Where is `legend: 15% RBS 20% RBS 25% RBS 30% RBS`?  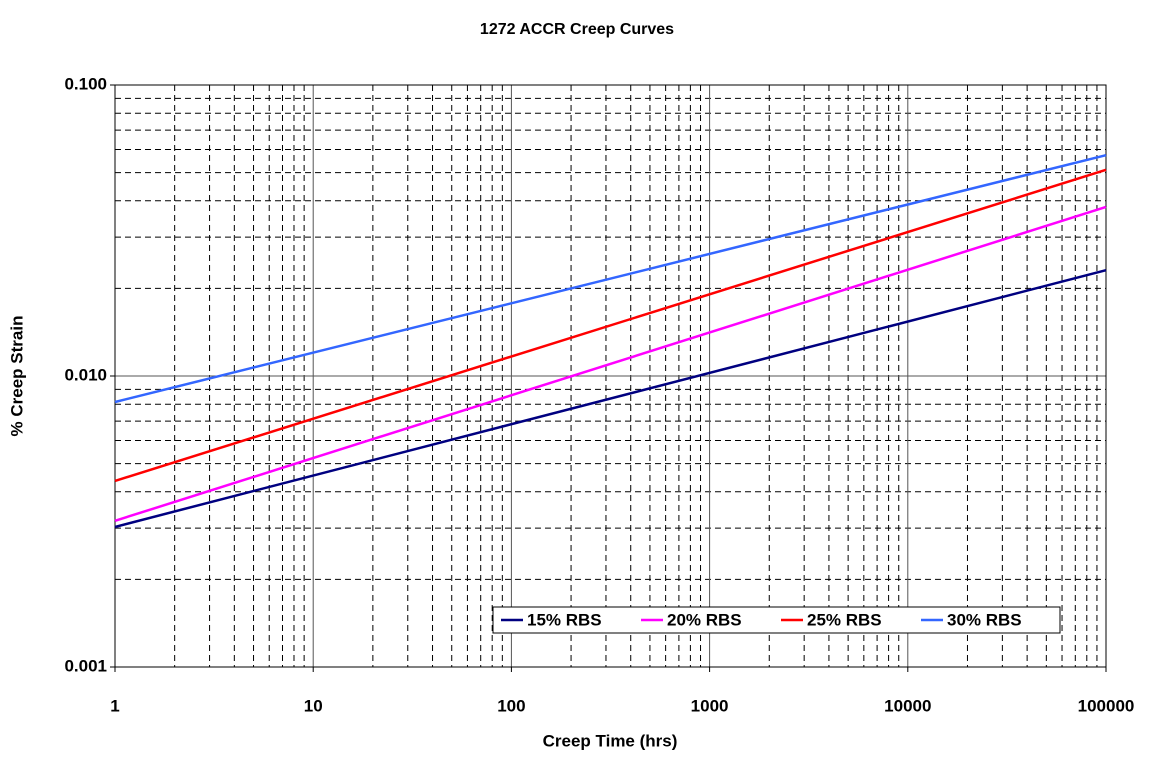
legend: 15% RBS 20% RBS 25% RBS 30% RBS is located at coordinates (776, 620).